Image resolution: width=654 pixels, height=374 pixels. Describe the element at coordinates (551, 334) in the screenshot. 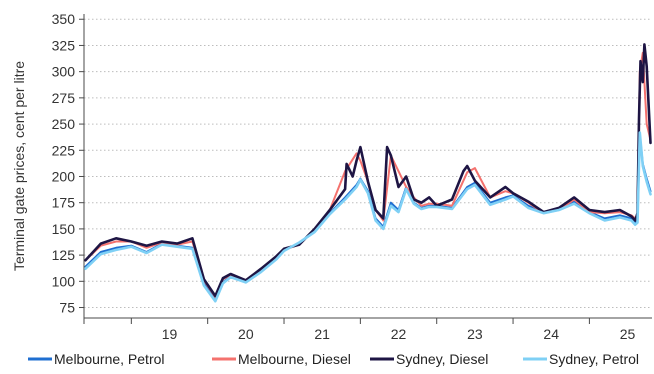

I see `x-tick-label: 24` at that location.